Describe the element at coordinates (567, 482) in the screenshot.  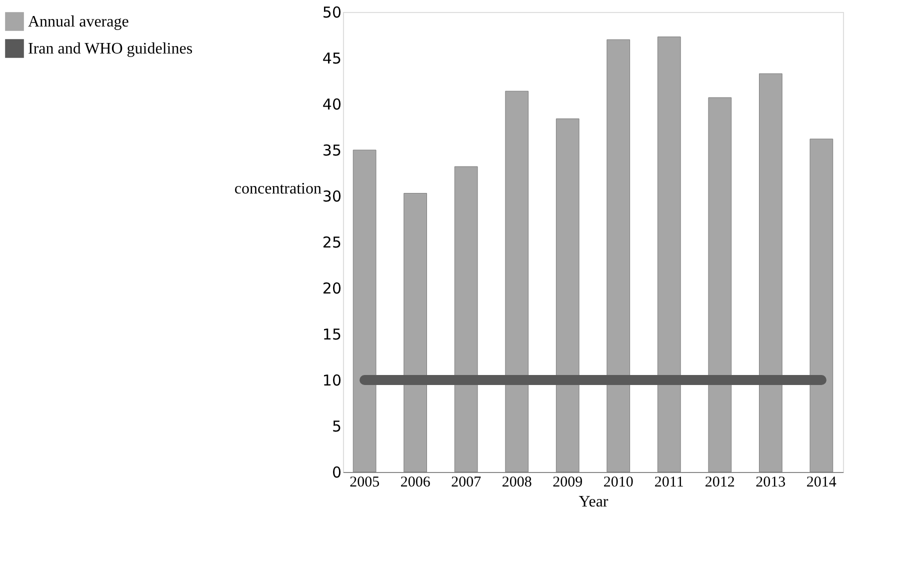
I see `x-tick-label: 2009` at that location.